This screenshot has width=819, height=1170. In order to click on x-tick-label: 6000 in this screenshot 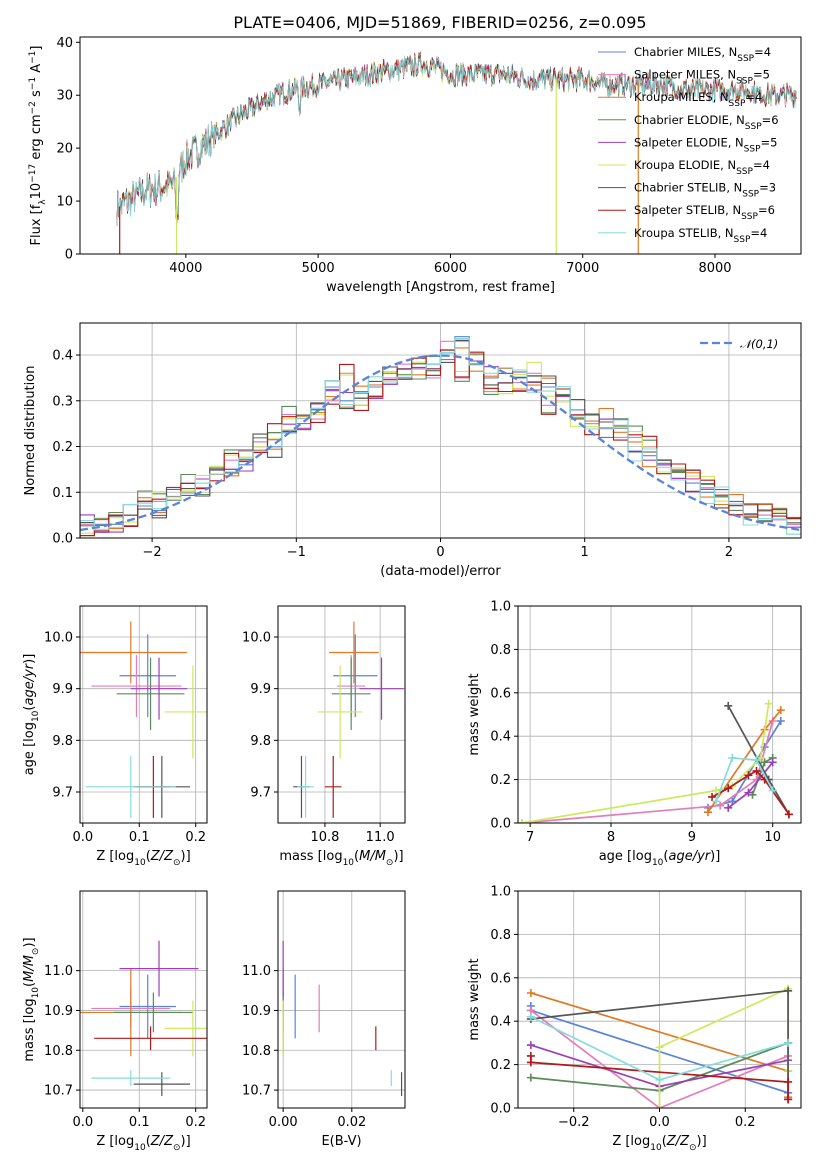, I will do `click(450, 268)`.